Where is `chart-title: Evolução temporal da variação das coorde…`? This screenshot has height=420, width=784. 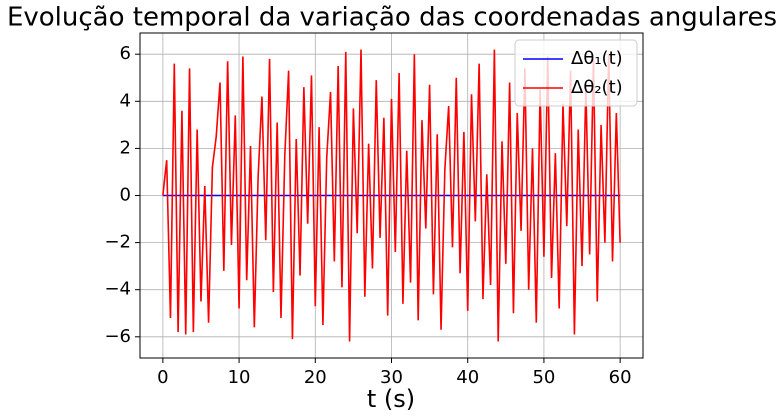 chart-title: Evolução temporal da variação das coorde… is located at coordinates (392, 18).